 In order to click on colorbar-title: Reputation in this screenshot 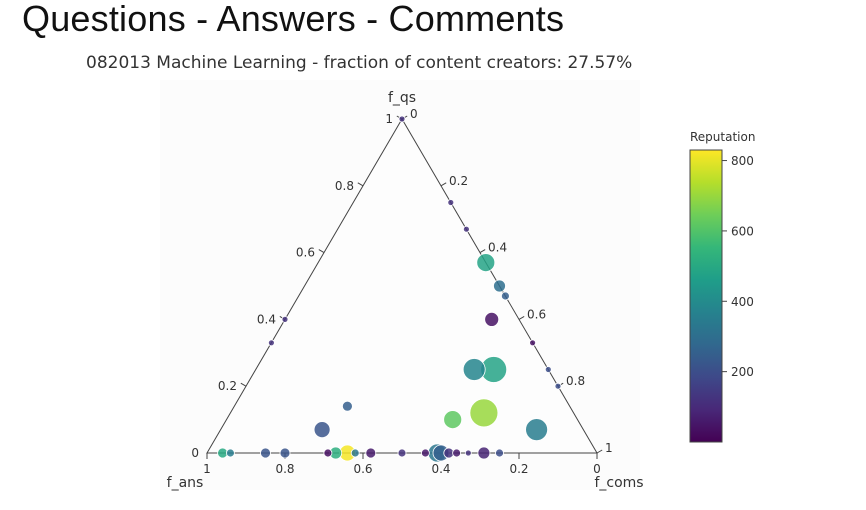, I will do `click(722, 137)`.